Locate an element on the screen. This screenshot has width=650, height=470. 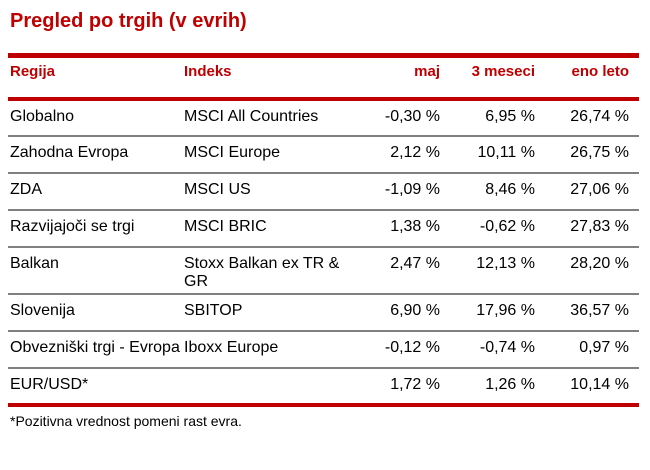
cell-regija: Slovenija is located at coordinates (42, 310).